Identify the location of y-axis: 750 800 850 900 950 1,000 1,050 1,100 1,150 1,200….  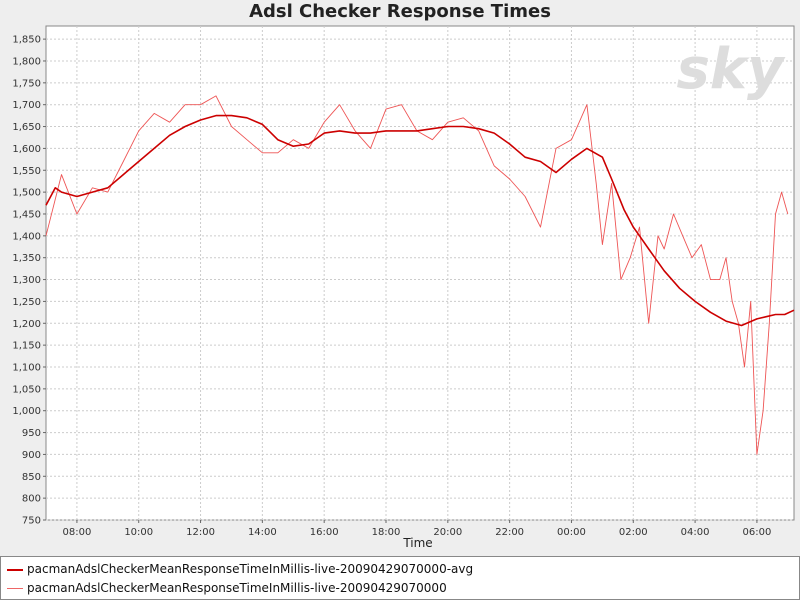
(29, 281).